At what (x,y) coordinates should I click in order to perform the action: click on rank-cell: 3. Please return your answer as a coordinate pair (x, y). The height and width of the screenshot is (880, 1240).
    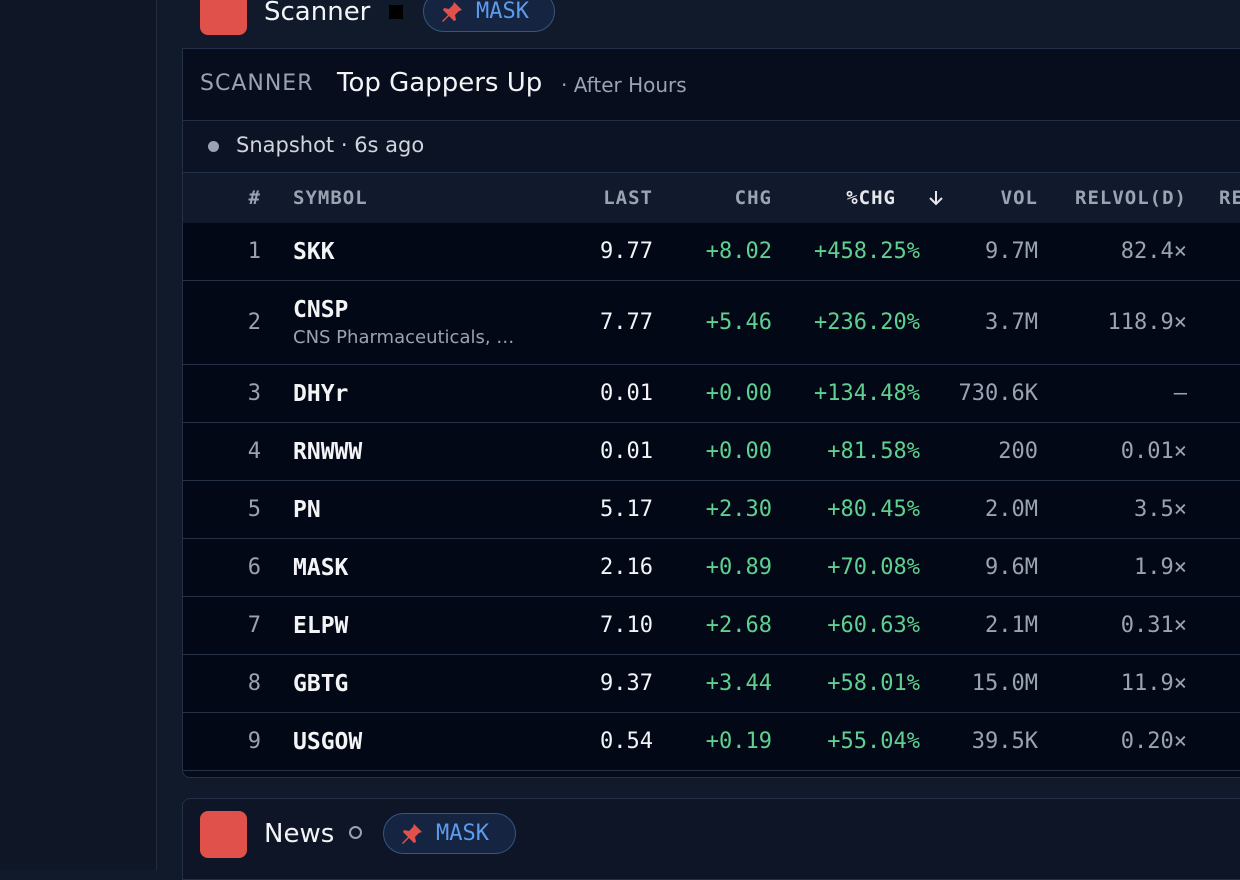
    Looking at the image, I should click on (254, 393).